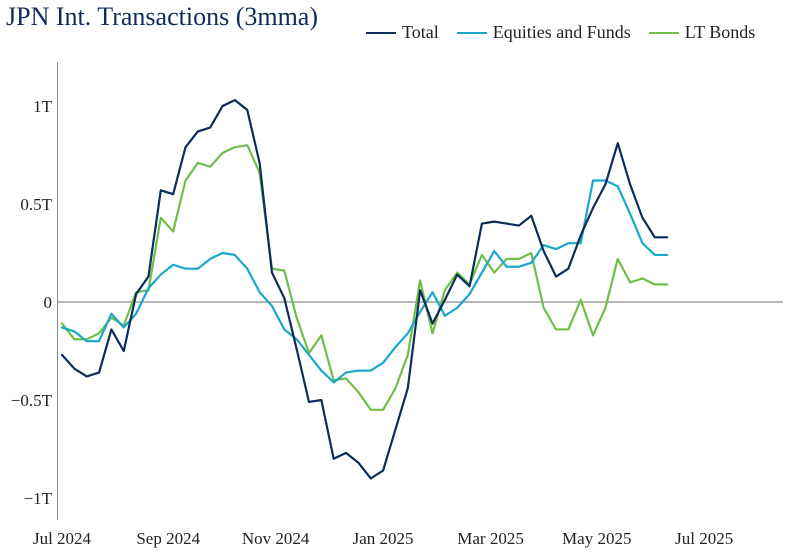 The width and height of the screenshot is (787, 553). Describe the element at coordinates (38, 498) in the screenshot. I see `y-tick-label: −1T` at that location.